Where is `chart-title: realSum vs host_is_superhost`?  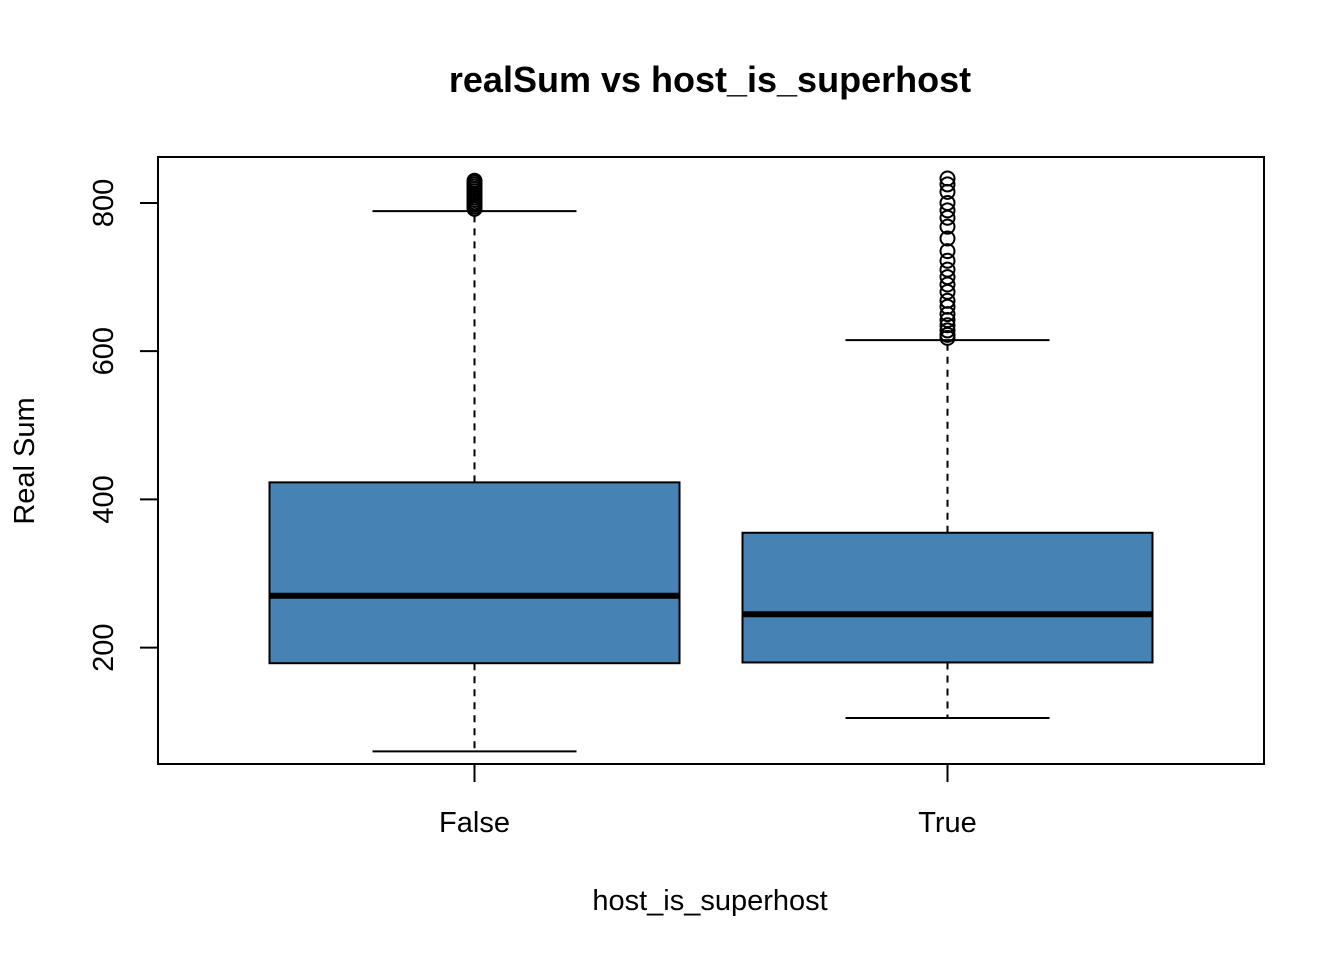 chart-title: realSum vs host_is_superhost is located at coordinates (710, 79).